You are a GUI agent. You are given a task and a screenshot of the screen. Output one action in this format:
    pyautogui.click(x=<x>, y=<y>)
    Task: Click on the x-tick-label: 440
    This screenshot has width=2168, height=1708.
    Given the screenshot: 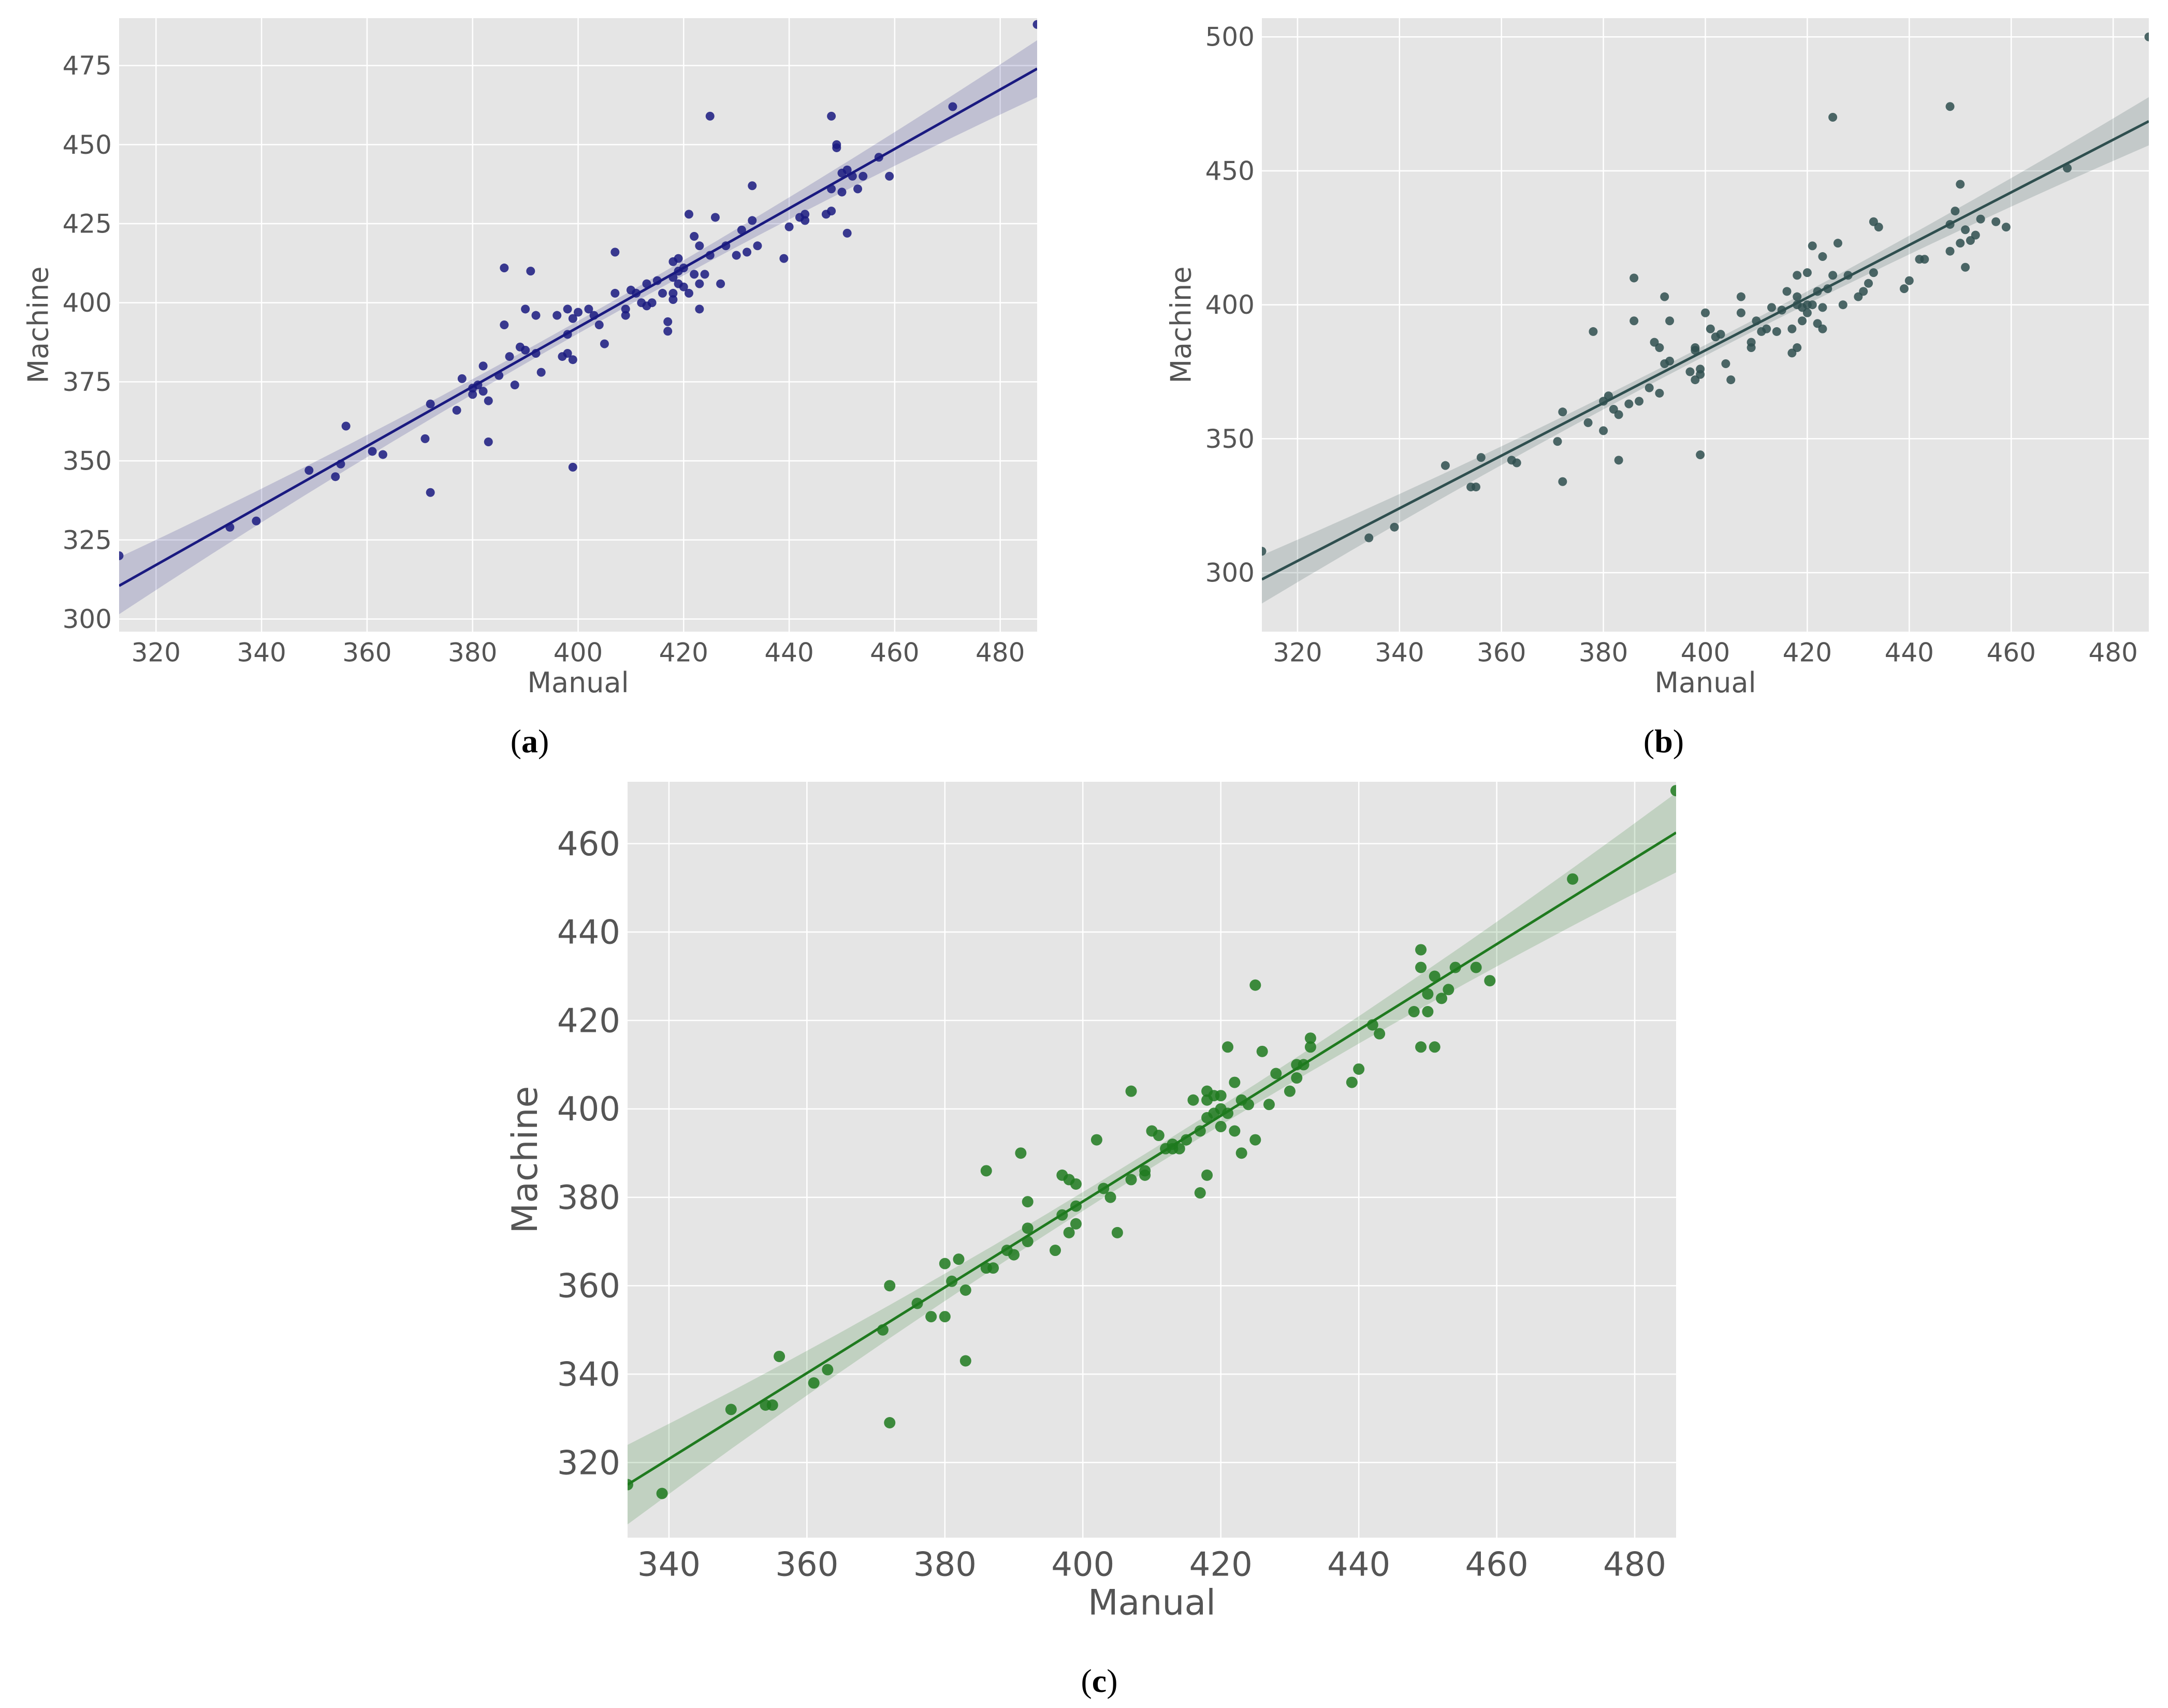 What is the action you would take?
    pyautogui.click(x=789, y=653)
    